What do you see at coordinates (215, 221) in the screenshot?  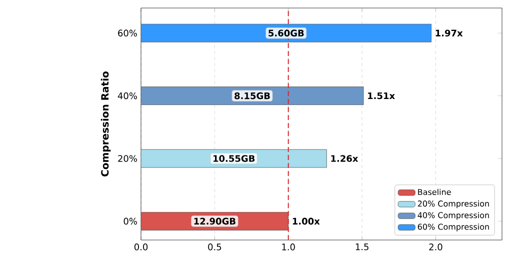 I see `annotation: 12.90GB` at bounding box center [215, 221].